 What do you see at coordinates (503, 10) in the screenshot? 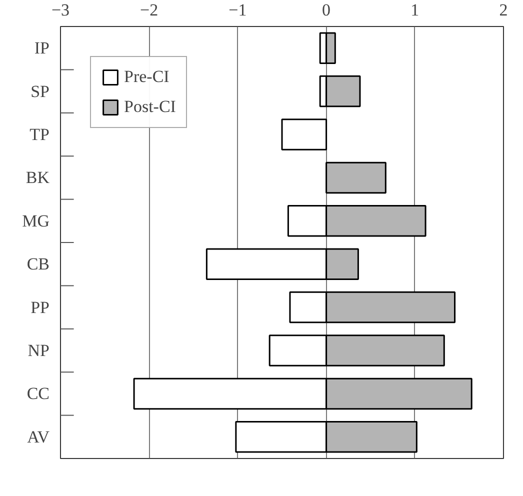
I see `x-tick-label: 2` at bounding box center [503, 10].